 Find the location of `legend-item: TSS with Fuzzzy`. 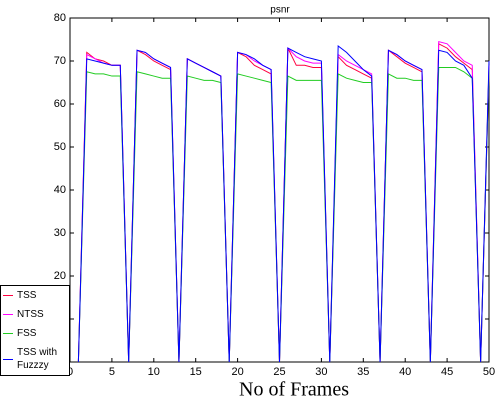

legend-item: TSS with Fuzzzy is located at coordinates (35, 359).